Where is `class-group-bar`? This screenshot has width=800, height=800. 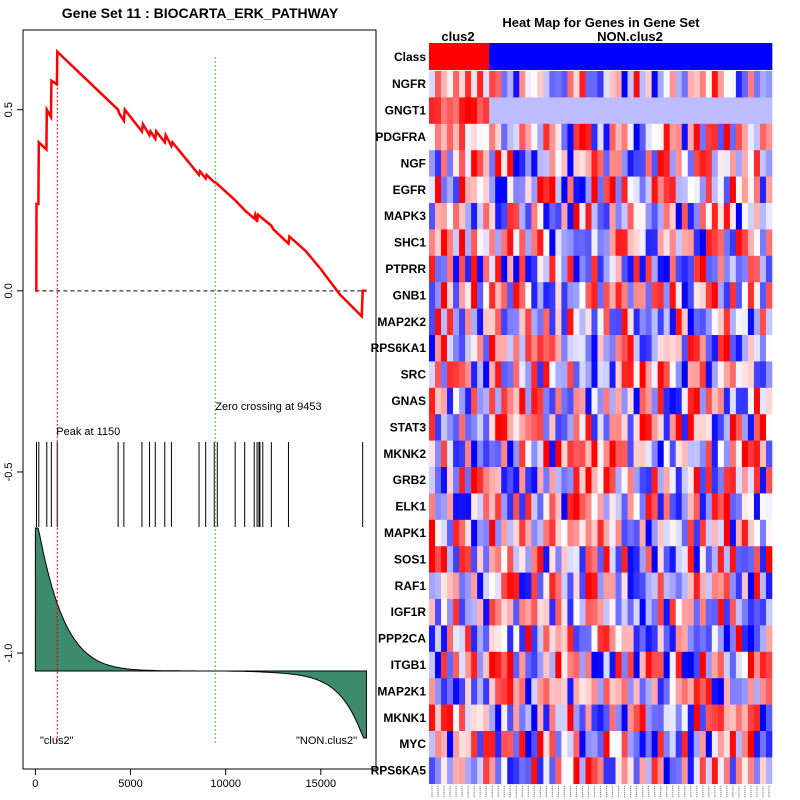 class-group-bar is located at coordinates (631, 56).